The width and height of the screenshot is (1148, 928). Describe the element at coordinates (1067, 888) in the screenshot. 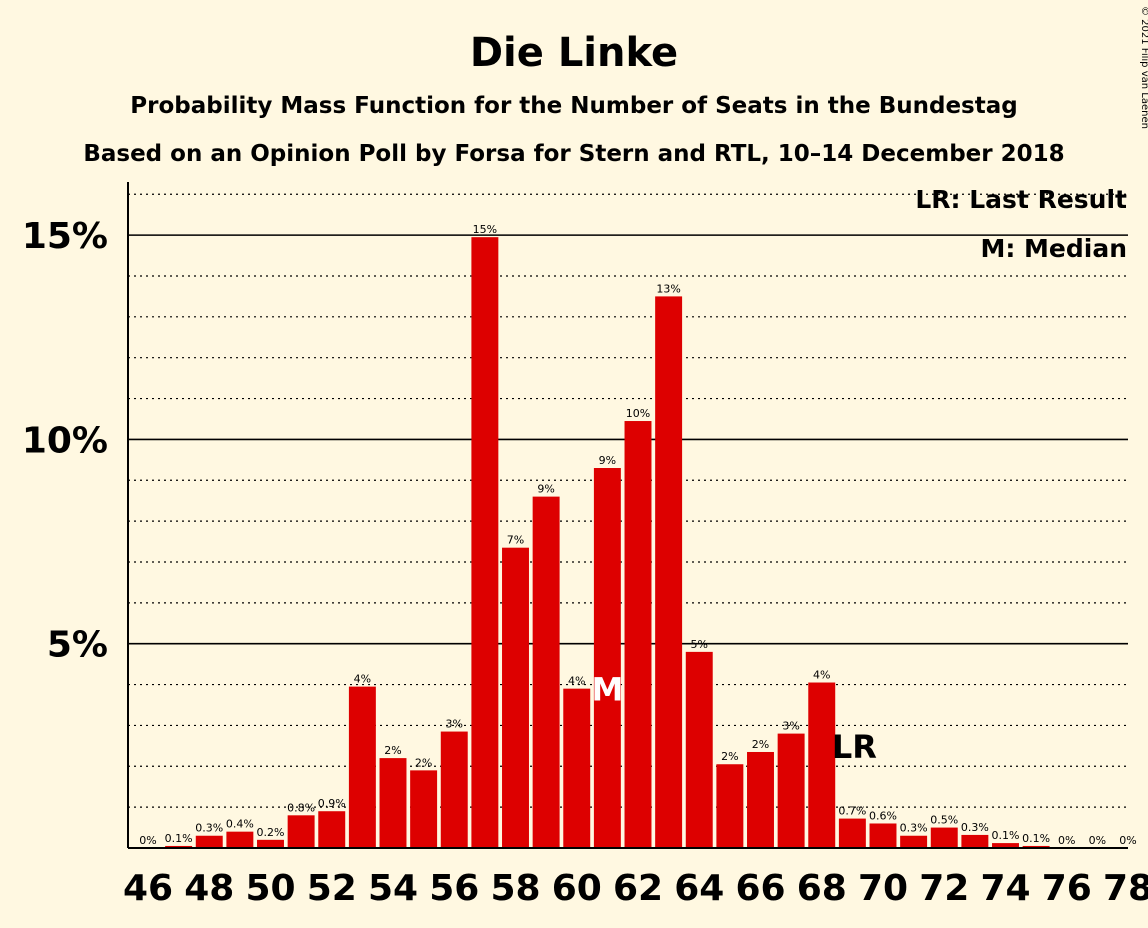

I see `x-tick-label: 76` at that location.